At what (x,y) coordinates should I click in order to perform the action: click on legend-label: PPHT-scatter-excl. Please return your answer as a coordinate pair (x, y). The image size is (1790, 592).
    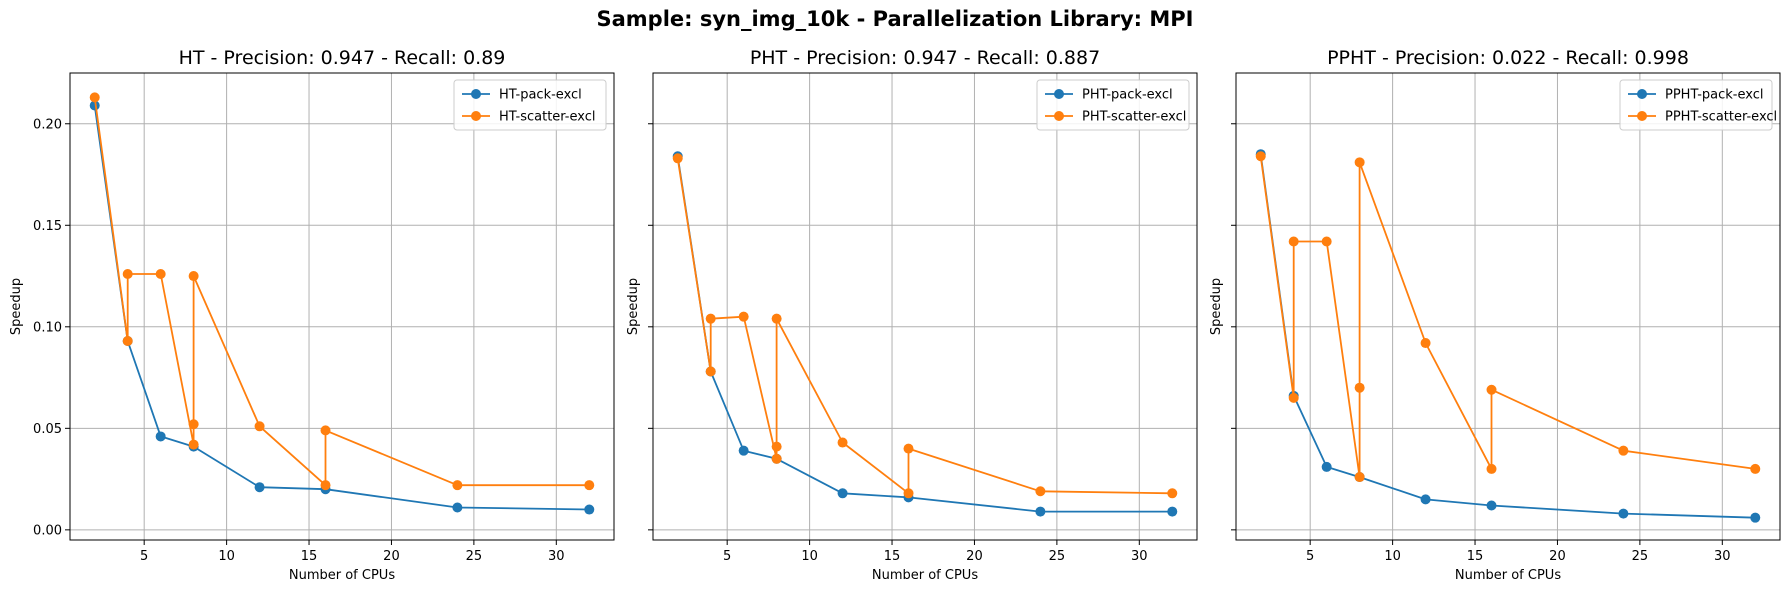
    Looking at the image, I should click on (1721, 117).